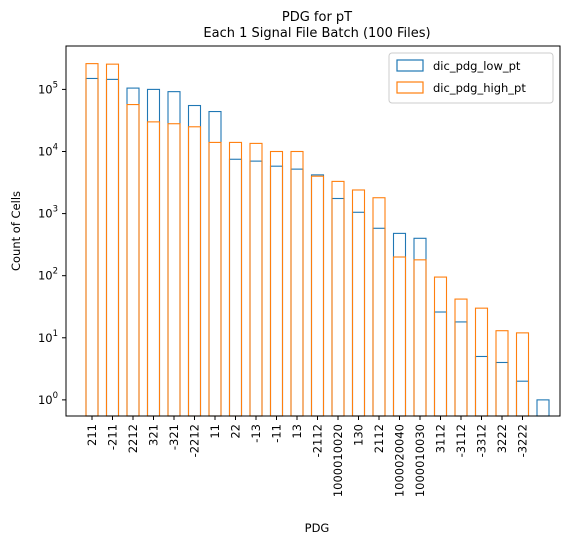  Describe the element at coordinates (317, 528) in the screenshot. I see `x-axis-label: PDG` at that location.